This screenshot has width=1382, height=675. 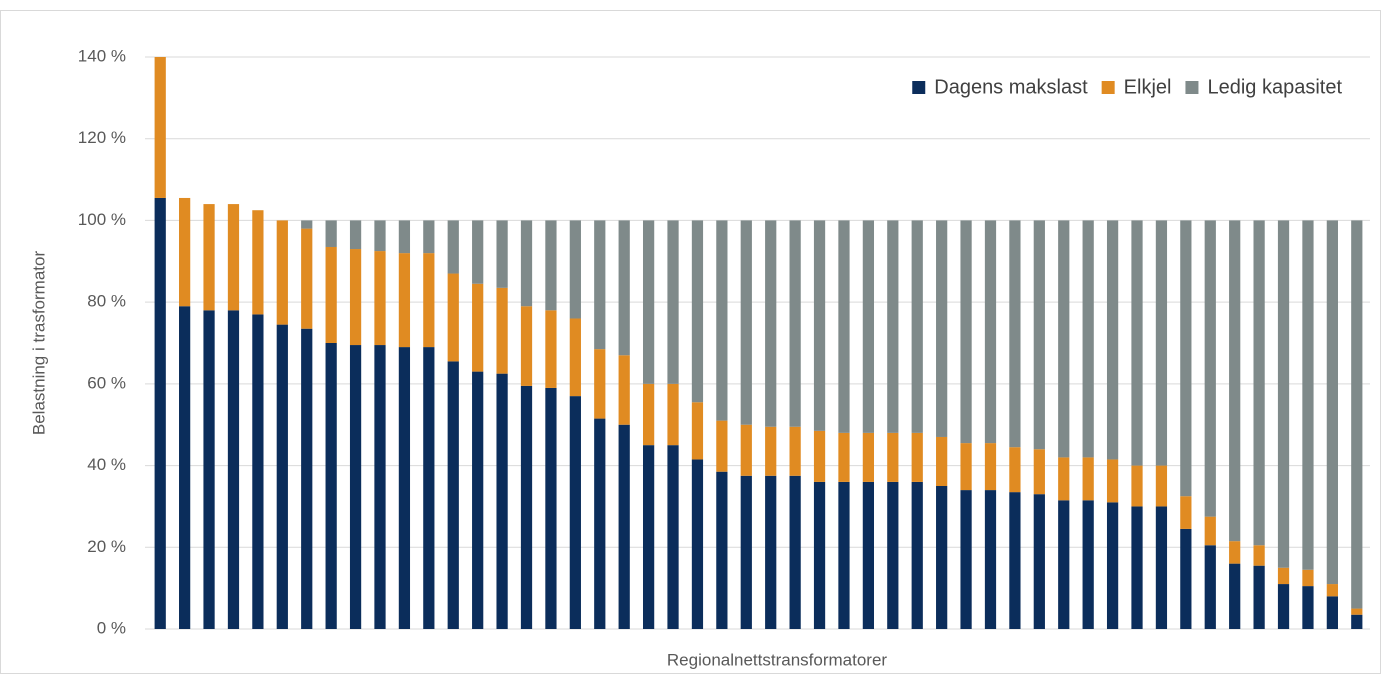 What do you see at coordinates (777, 659) in the screenshot?
I see `x-axis-title: Regionalnettstransformatorer` at bounding box center [777, 659].